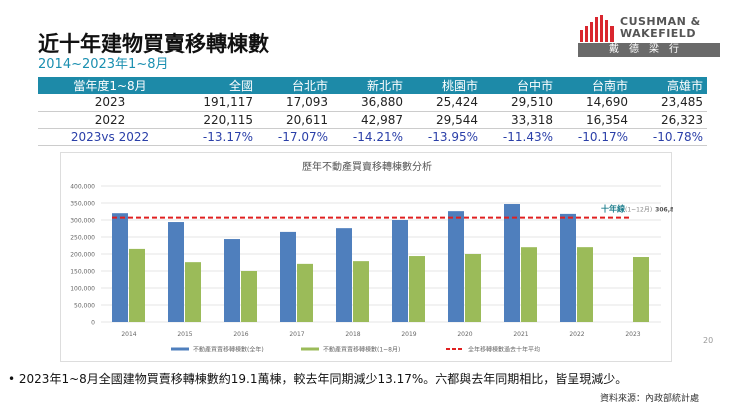  What do you see at coordinates (669, 85) in the screenshot?
I see `column-header: 高雄市` at bounding box center [669, 85].